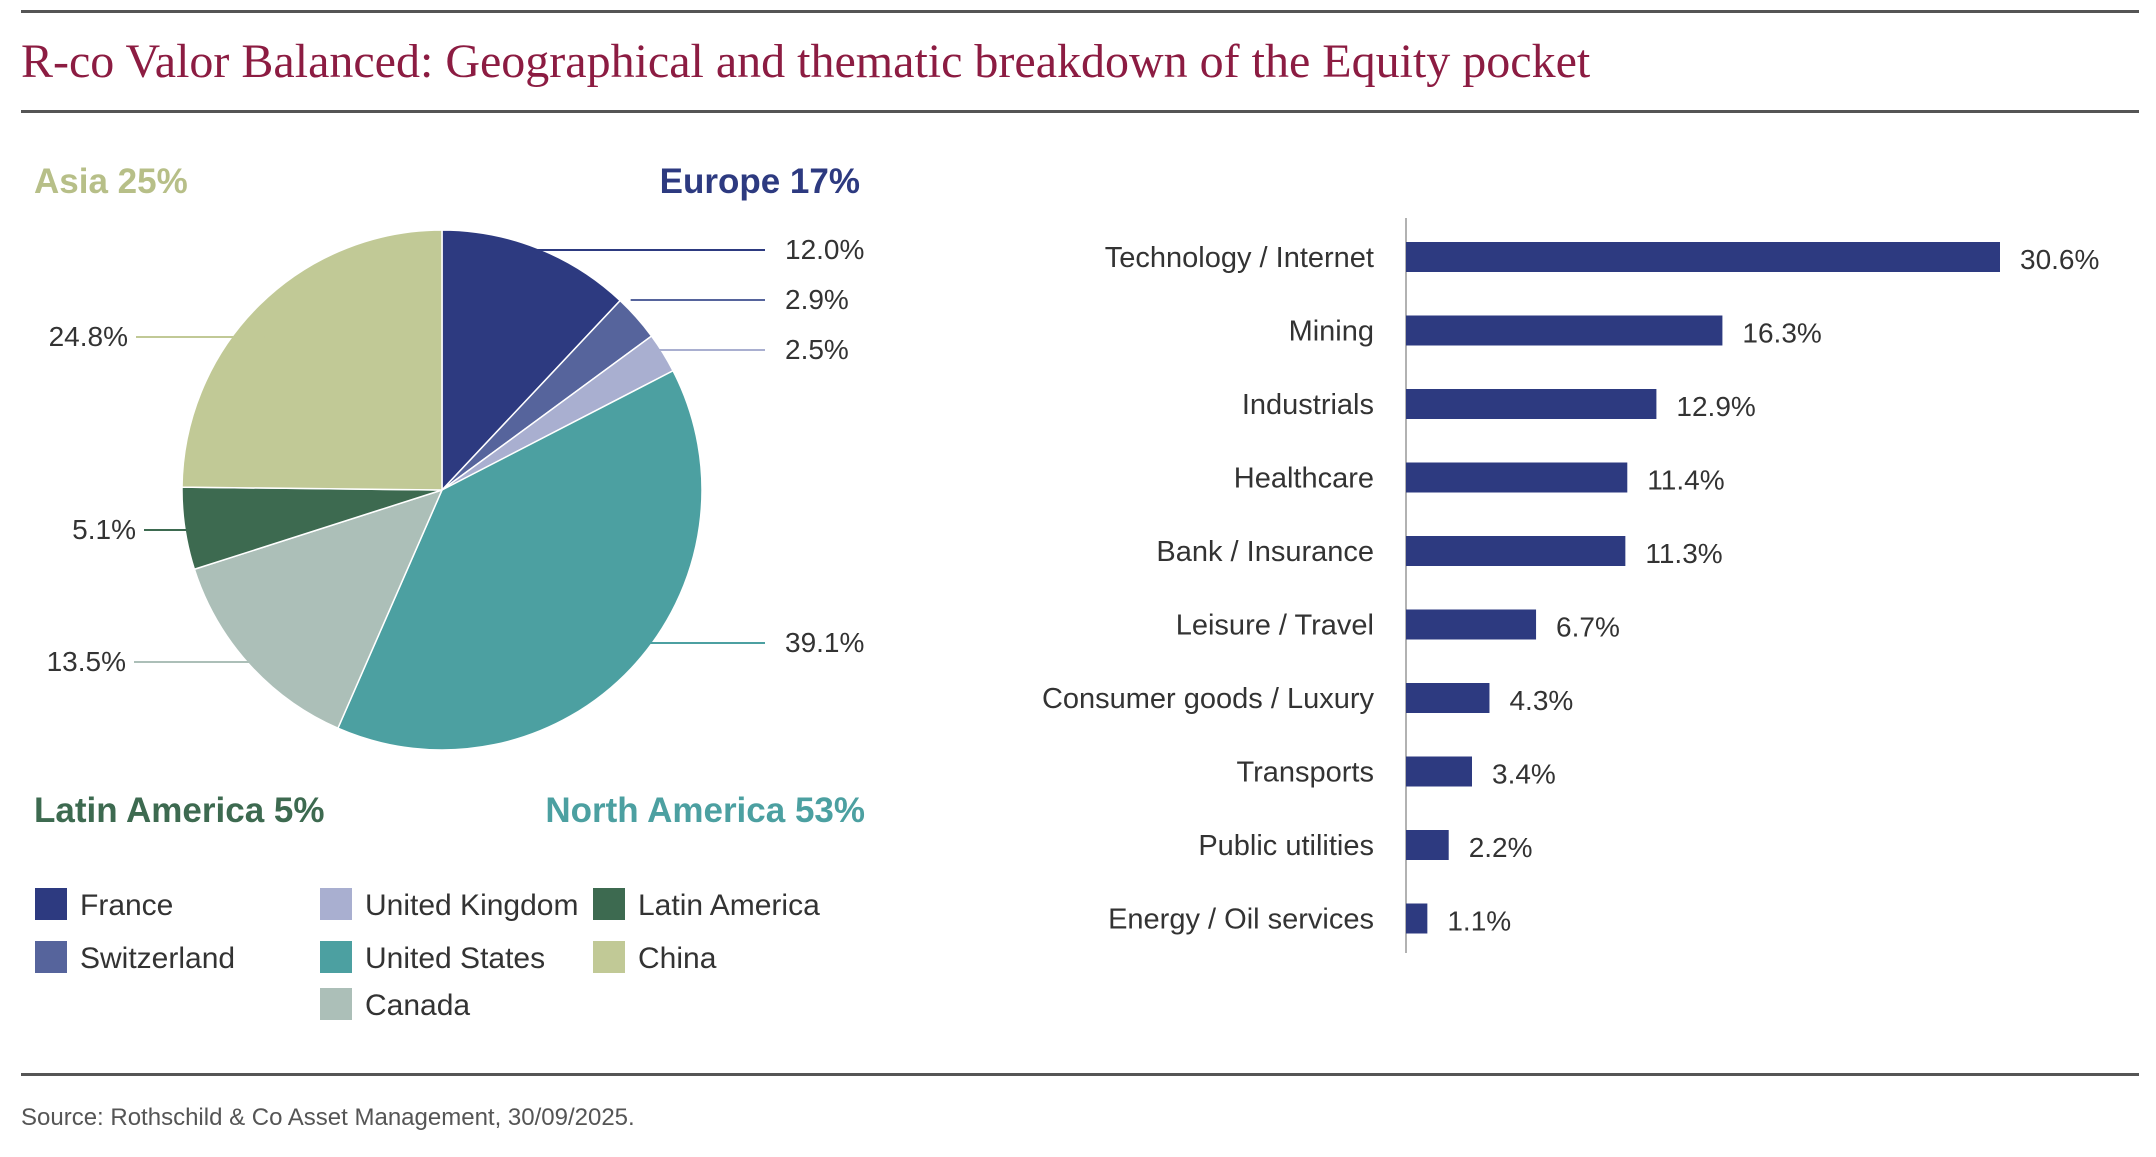  Describe the element at coordinates (471, 905) in the screenshot. I see `legend-label-united-kingdom: United Kingdom` at that location.